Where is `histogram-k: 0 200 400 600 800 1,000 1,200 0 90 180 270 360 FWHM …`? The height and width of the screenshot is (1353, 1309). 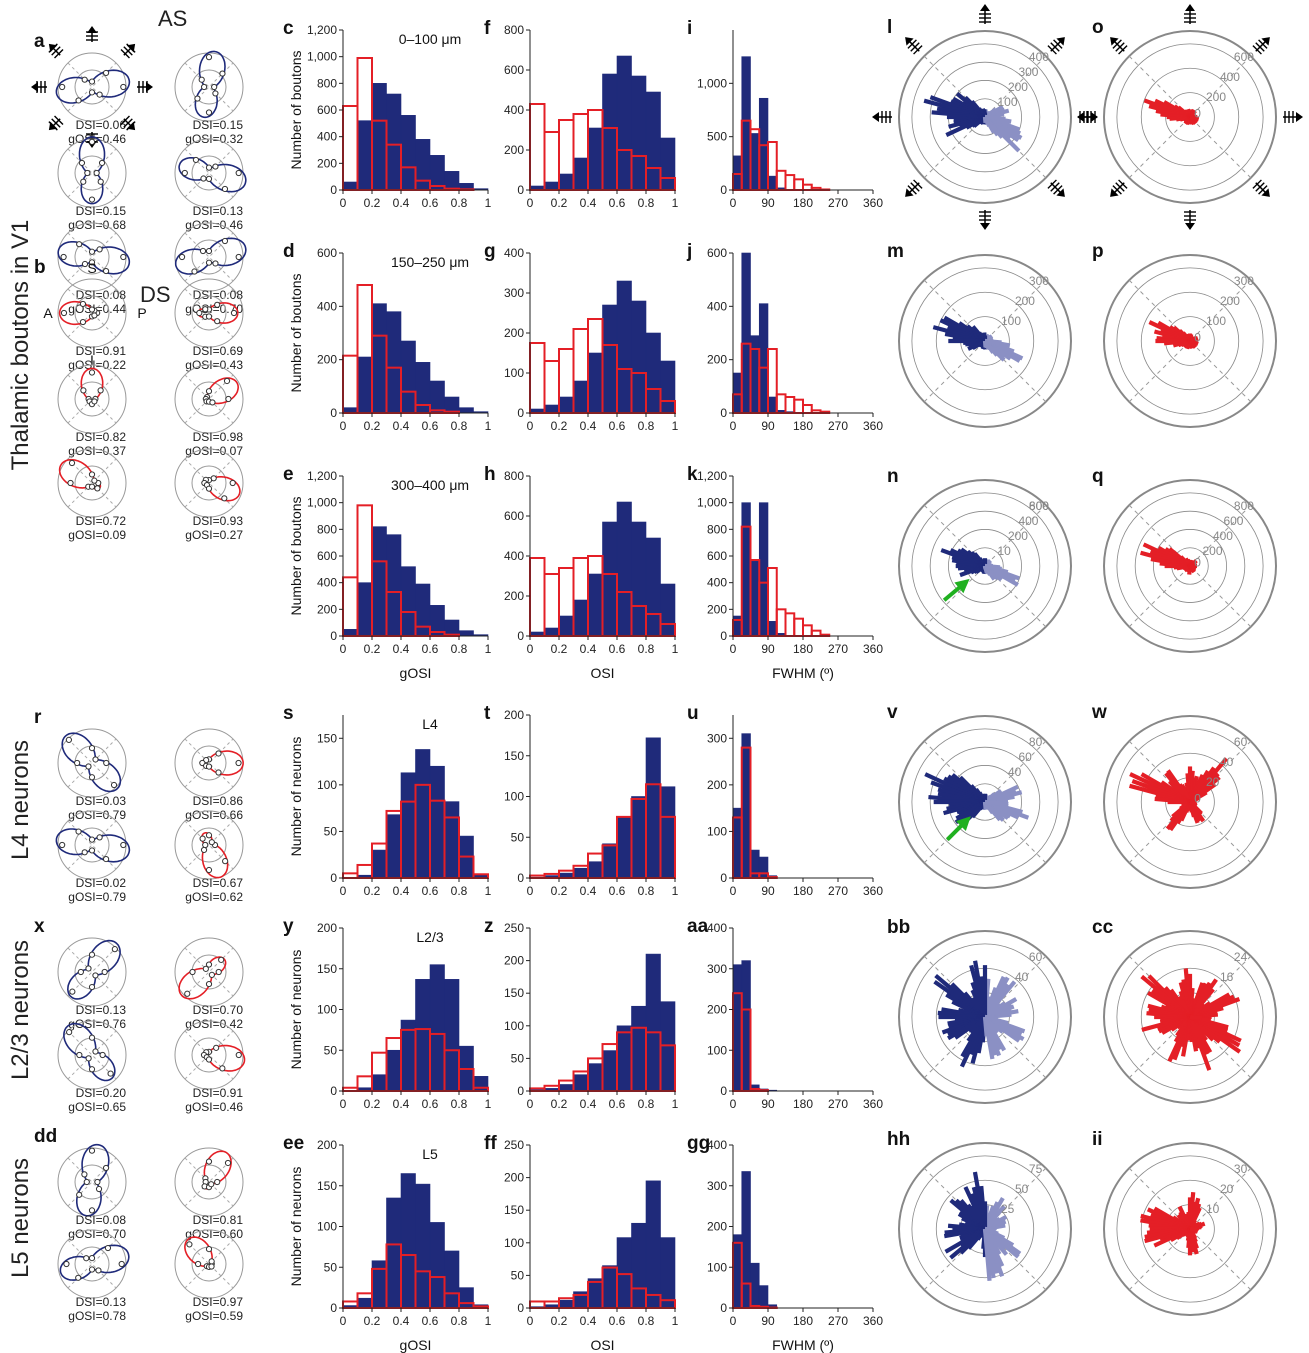
histogram-k: 0 200 400 600 800 1,000 1,200 0 90 180 270 360 FWHM … is located at coordinates (785, 572).